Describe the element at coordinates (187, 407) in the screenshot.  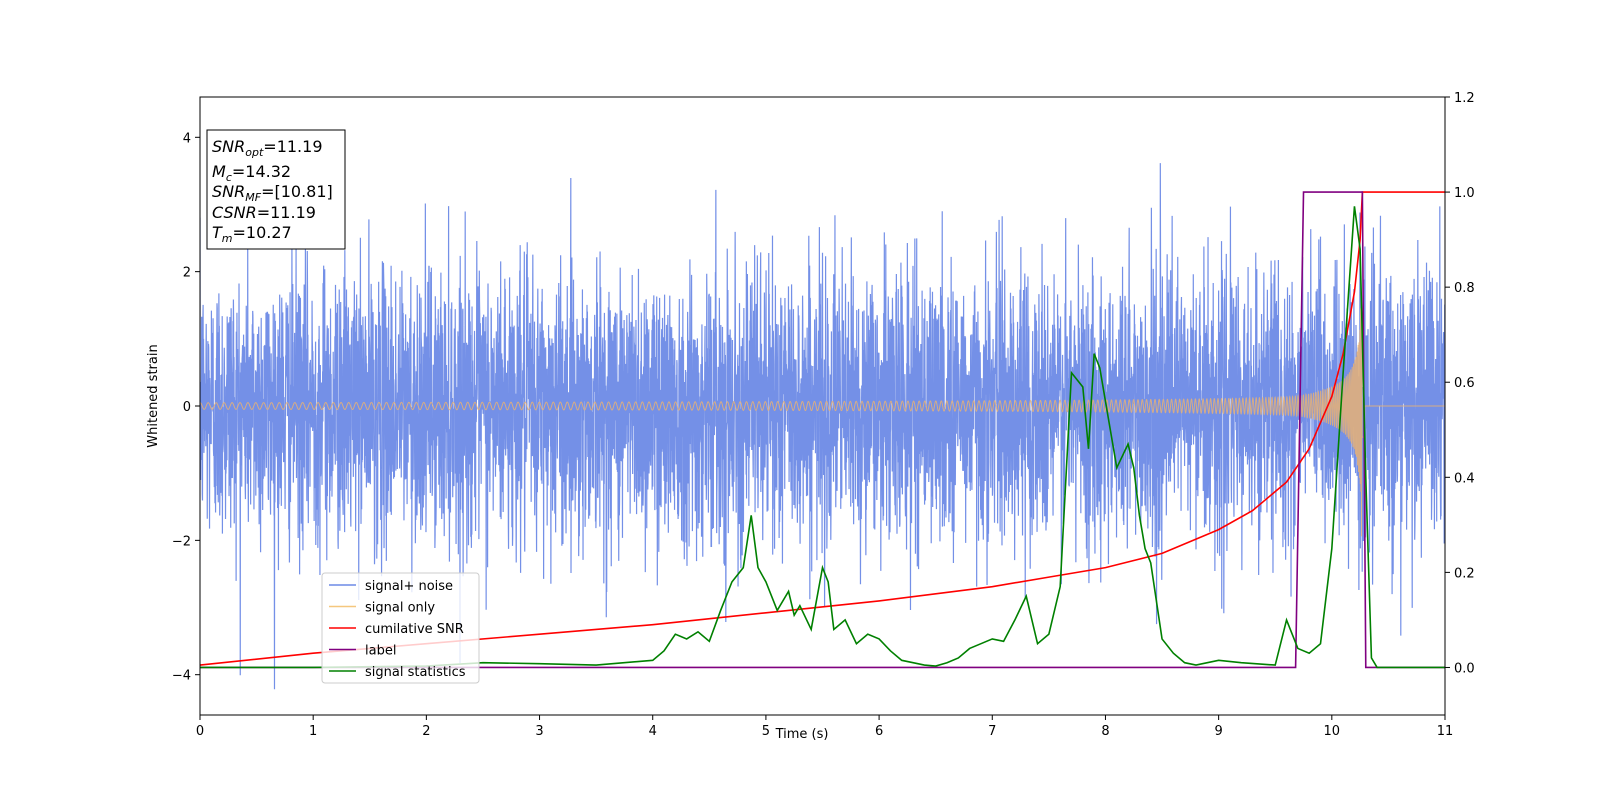
I see `y-tick-label-left: 0` at that location.